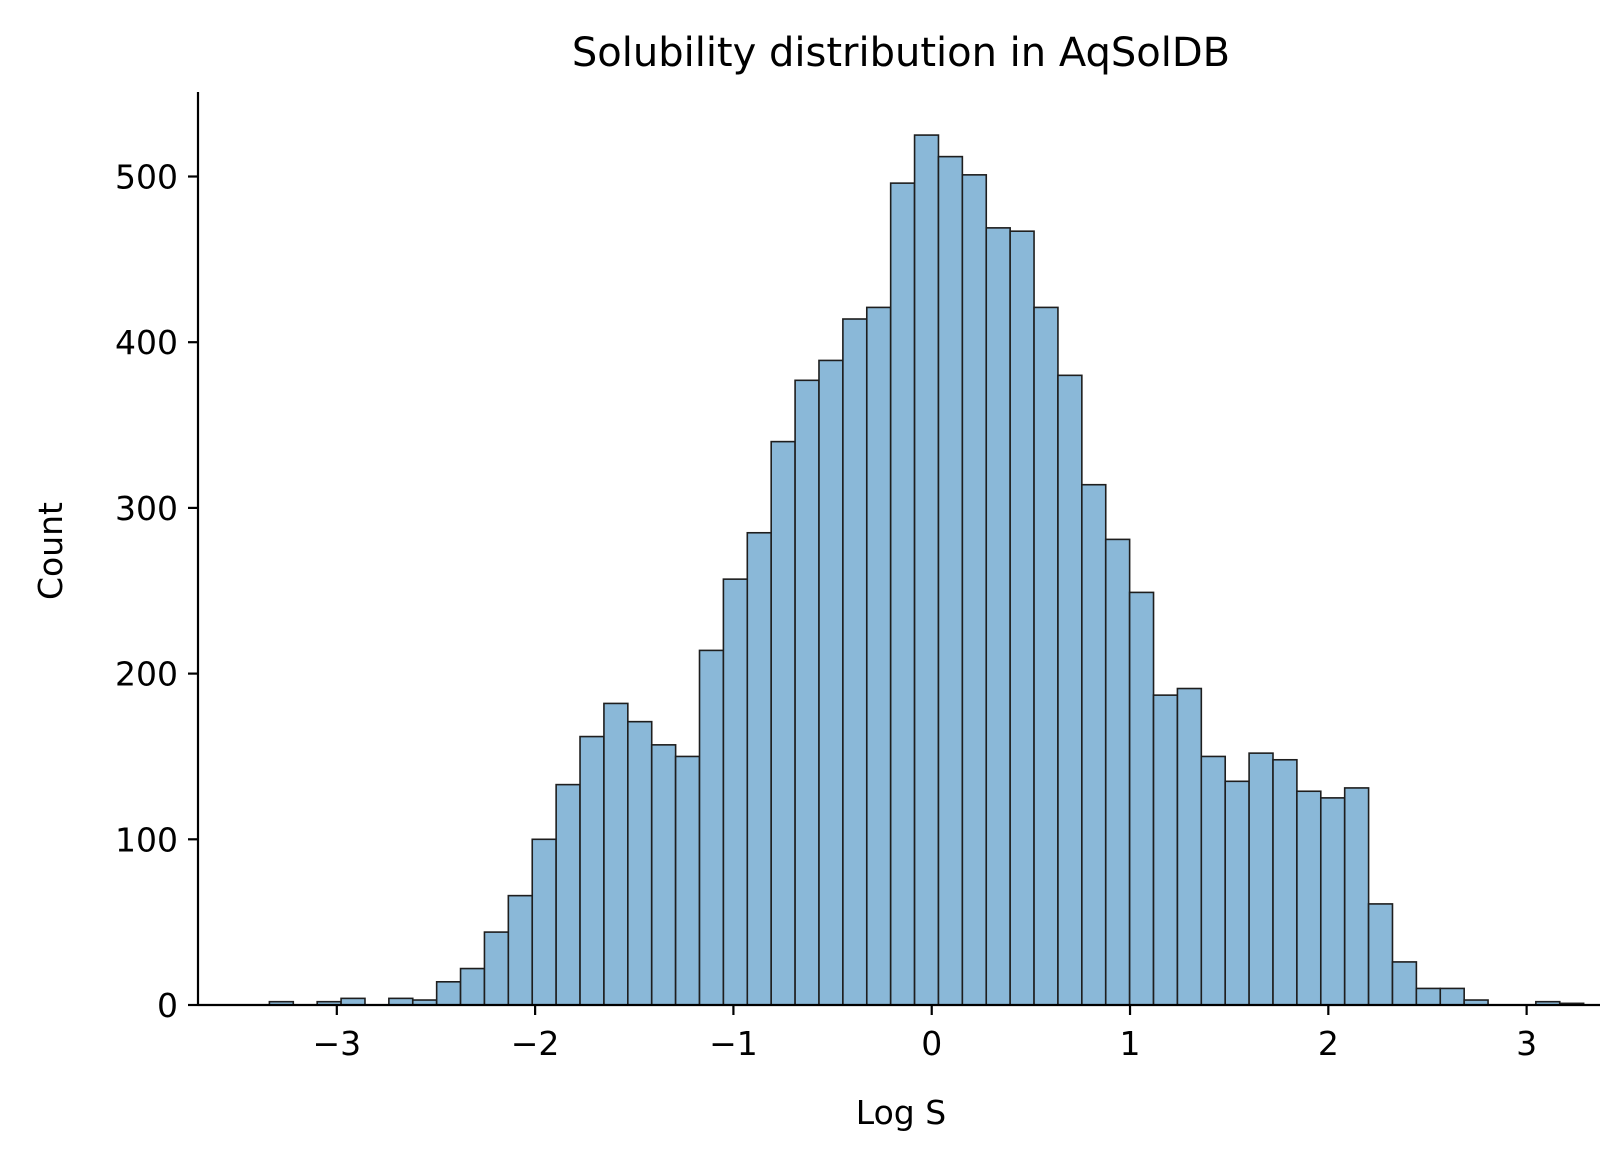  I want to click on x-tick-label: −2, so click(535, 1043).